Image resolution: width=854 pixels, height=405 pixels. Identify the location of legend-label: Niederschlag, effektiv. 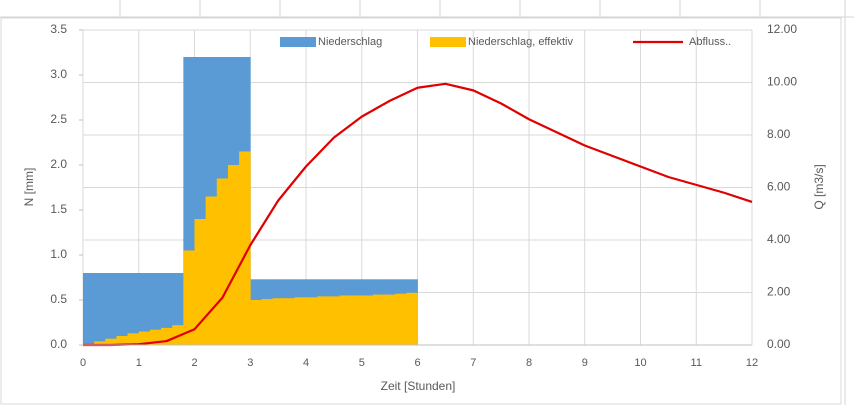
(520, 42).